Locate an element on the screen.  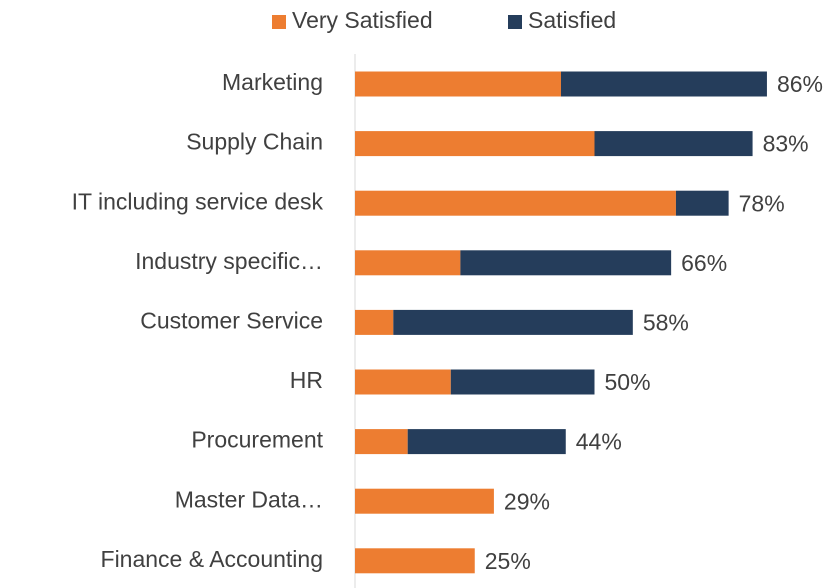
legend-label: Very Satisfied is located at coordinates (362, 20).